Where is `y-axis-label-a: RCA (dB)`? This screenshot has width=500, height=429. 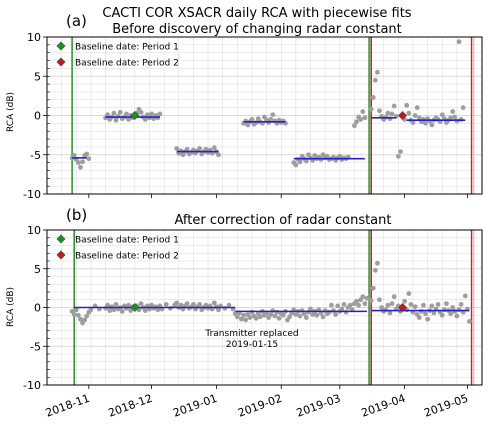
y-axis-label-a: RCA (dB) is located at coordinates (11, 112).